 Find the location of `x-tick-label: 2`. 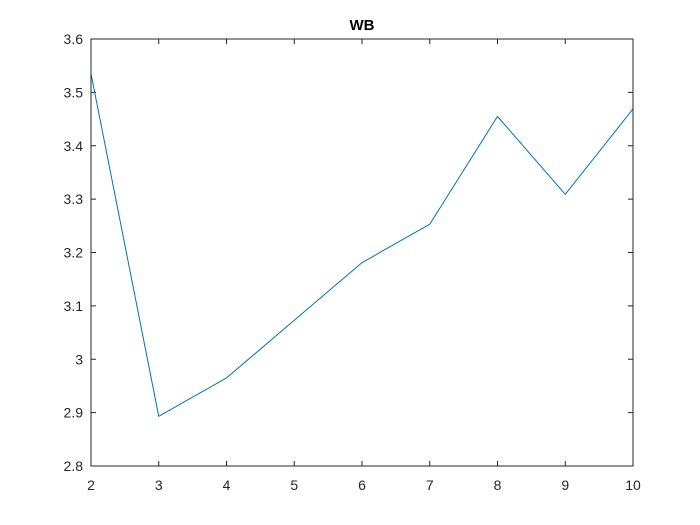

x-tick-label: 2 is located at coordinates (91, 485).